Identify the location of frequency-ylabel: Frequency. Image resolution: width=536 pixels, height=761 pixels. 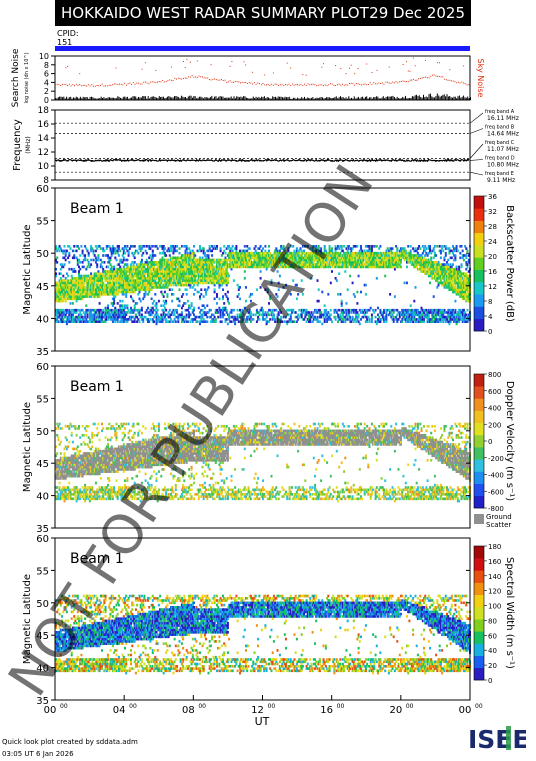
(17, 145).